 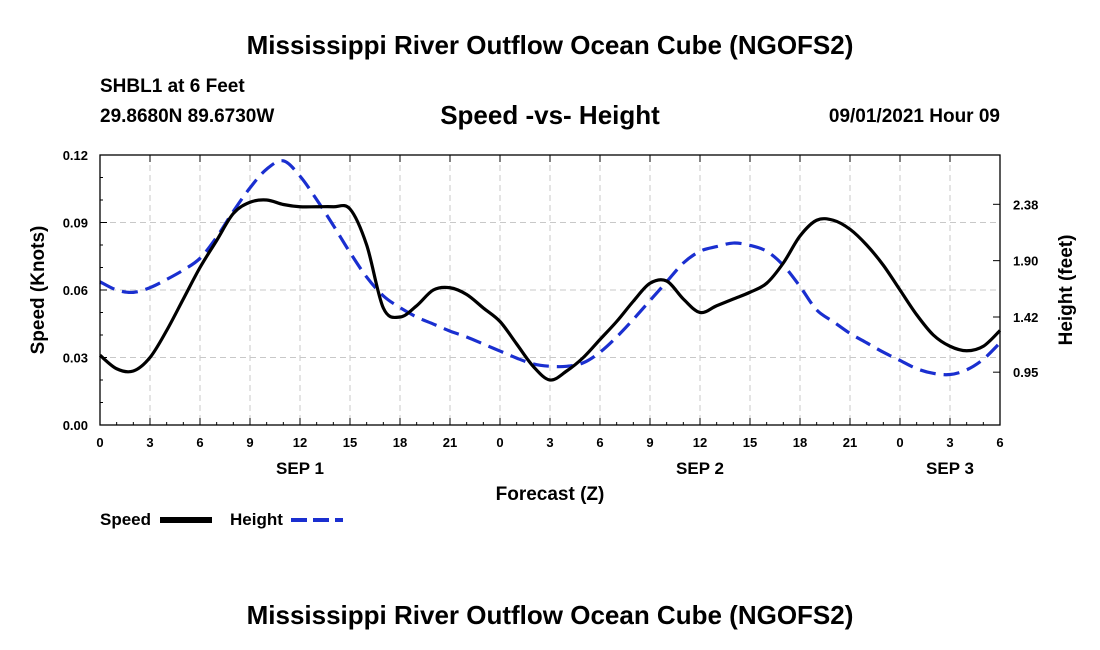 What do you see at coordinates (75, 425) in the screenshot?
I see `y-tick-label: 0.00` at bounding box center [75, 425].